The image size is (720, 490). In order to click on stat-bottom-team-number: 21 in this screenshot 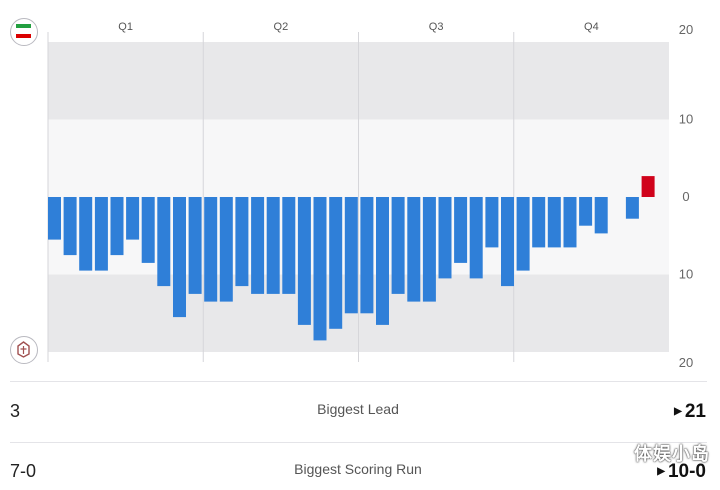, I will do `click(695, 411)`.